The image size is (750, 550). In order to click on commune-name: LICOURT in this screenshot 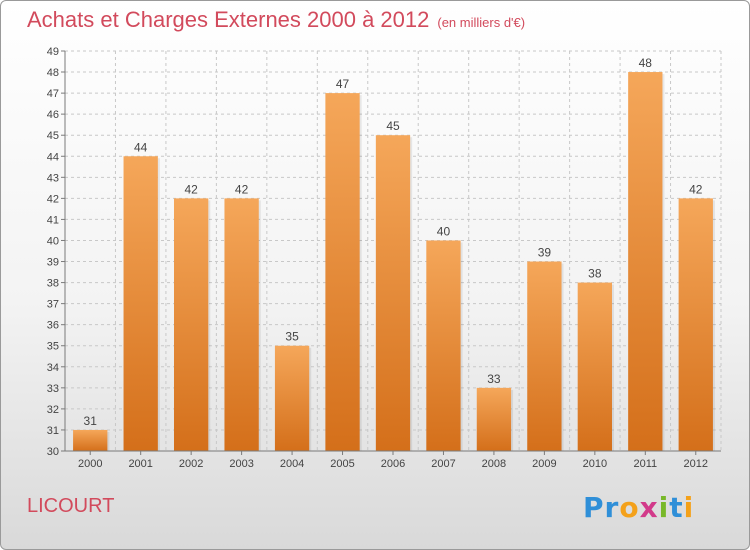, I will do `click(71, 506)`.